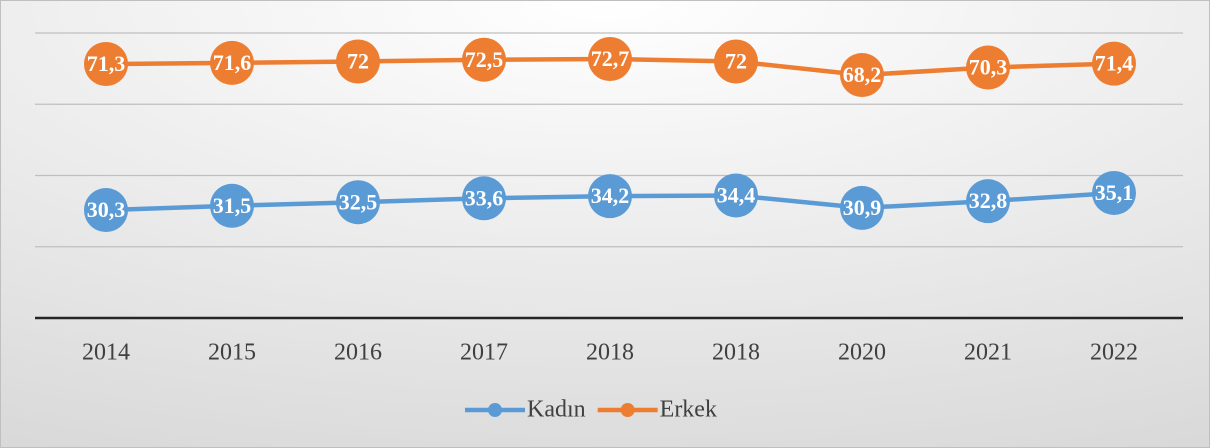 This screenshot has height=448, width=1210. I want to click on data-label: 71,6, so click(232, 62).